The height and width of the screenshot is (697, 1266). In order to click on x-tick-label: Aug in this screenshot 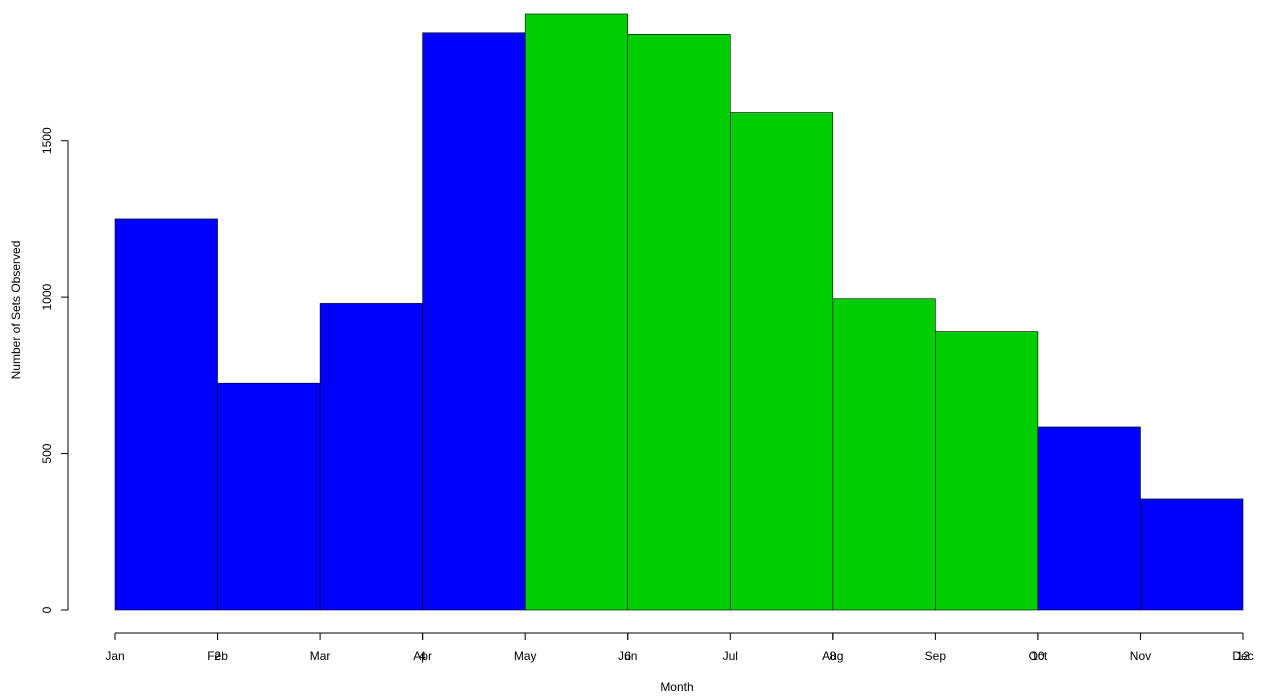, I will do `click(832, 656)`.